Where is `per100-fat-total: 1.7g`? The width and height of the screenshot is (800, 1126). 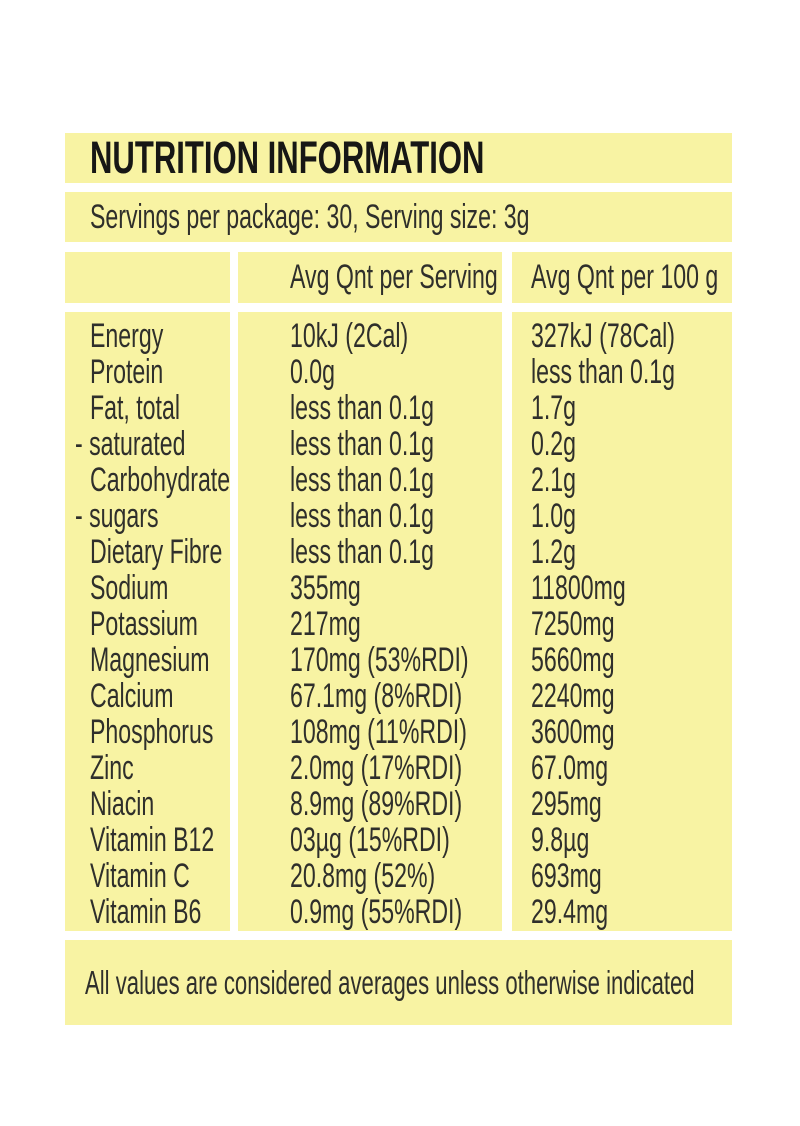
per100-fat-total: 1.7g is located at coordinates (554, 408).